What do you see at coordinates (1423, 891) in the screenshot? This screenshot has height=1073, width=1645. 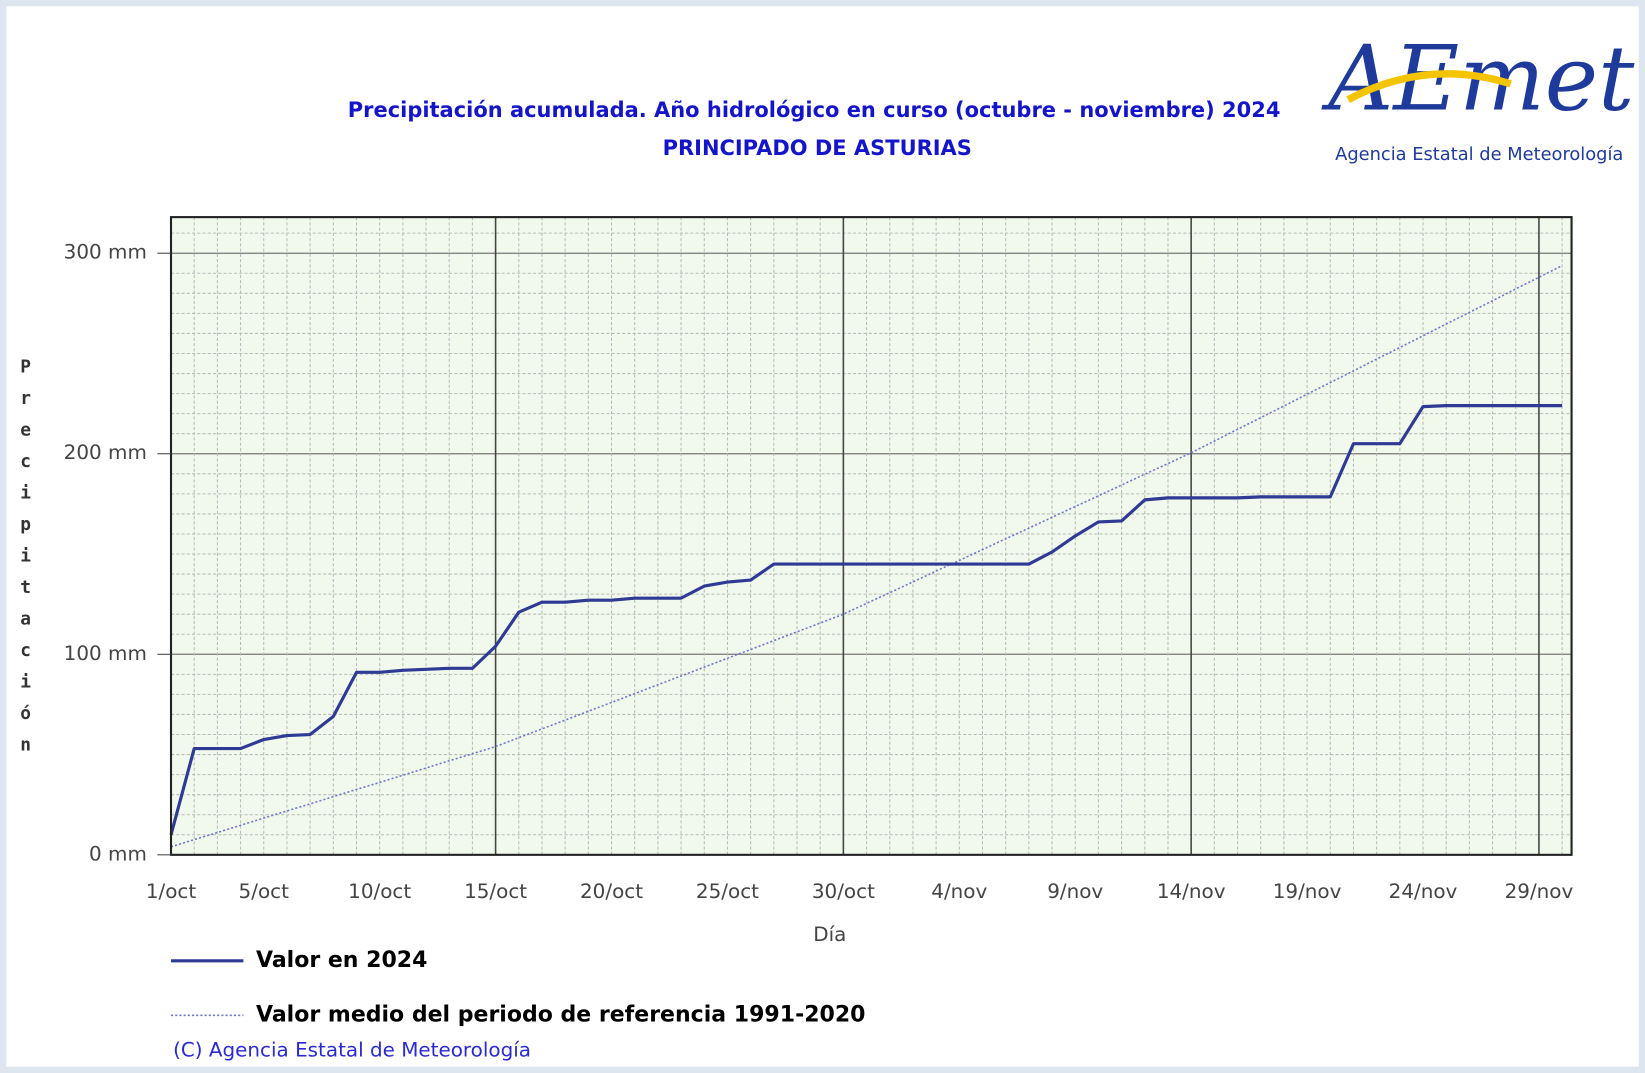 I see `x-tick-label: 24/nov` at bounding box center [1423, 891].